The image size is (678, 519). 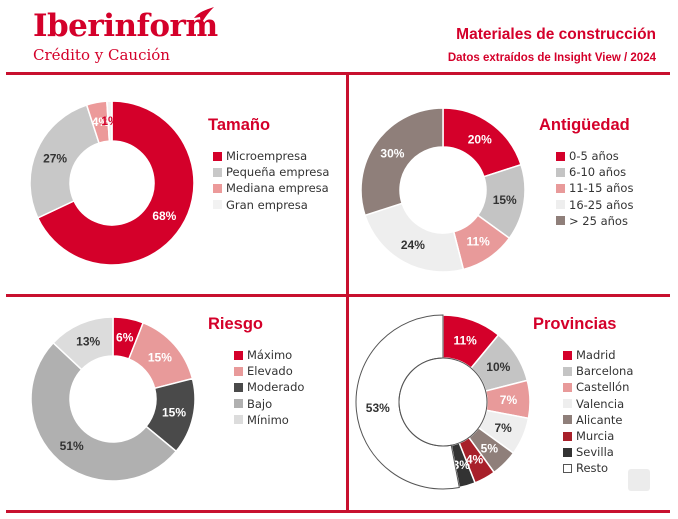 I want to click on slice-label-antiguedad-2: 11%, so click(x=478, y=242).